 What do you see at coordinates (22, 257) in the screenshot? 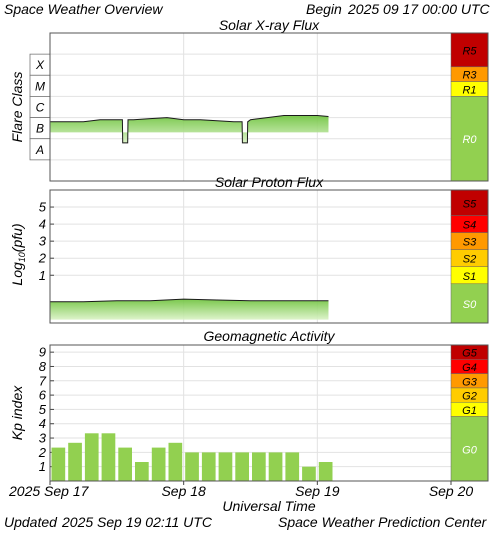
I see `proton-ylabel-sub: 10` at bounding box center [22, 257].